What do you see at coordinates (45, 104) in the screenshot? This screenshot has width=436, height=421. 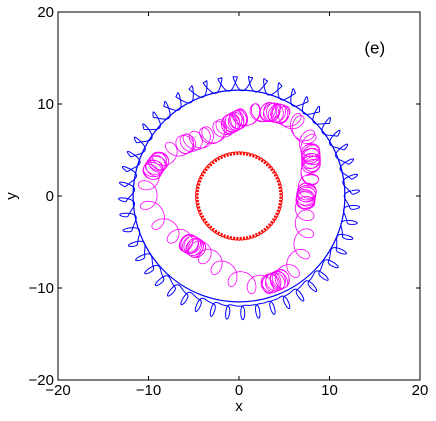 I see `y-tick-label: 10` at bounding box center [45, 104].